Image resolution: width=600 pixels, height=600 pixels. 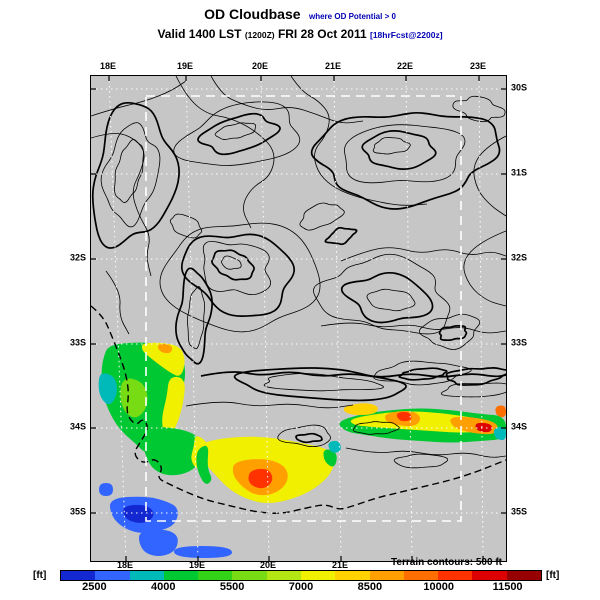 What do you see at coordinates (77, 511) in the screenshot?
I see `lat-label-left: 35S` at bounding box center [77, 511].